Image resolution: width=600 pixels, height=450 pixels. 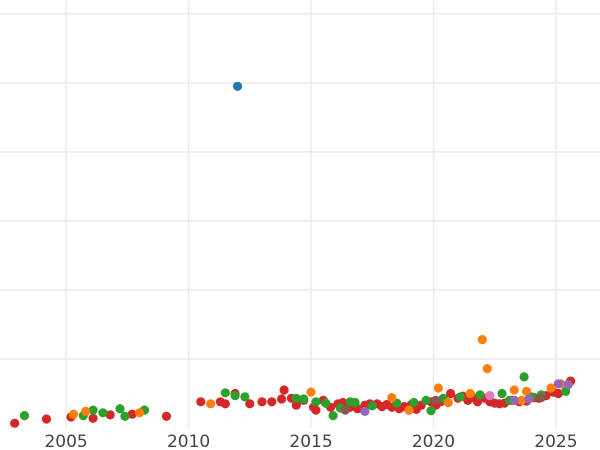 I want to click on x-tick-label: 2010, so click(x=188, y=441).